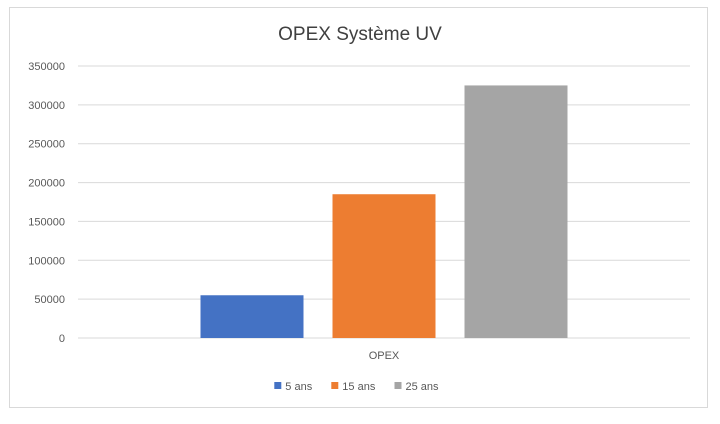 This screenshot has width=720, height=424. What do you see at coordinates (46, 222) in the screenshot?
I see `y-tick-label: 150000` at bounding box center [46, 222].